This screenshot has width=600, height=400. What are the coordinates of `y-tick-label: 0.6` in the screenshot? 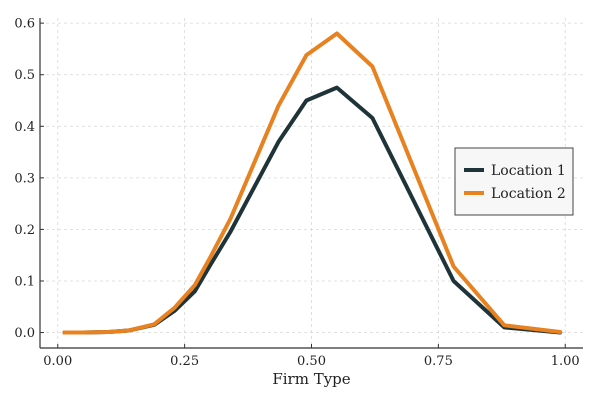 It's located at (24, 24).